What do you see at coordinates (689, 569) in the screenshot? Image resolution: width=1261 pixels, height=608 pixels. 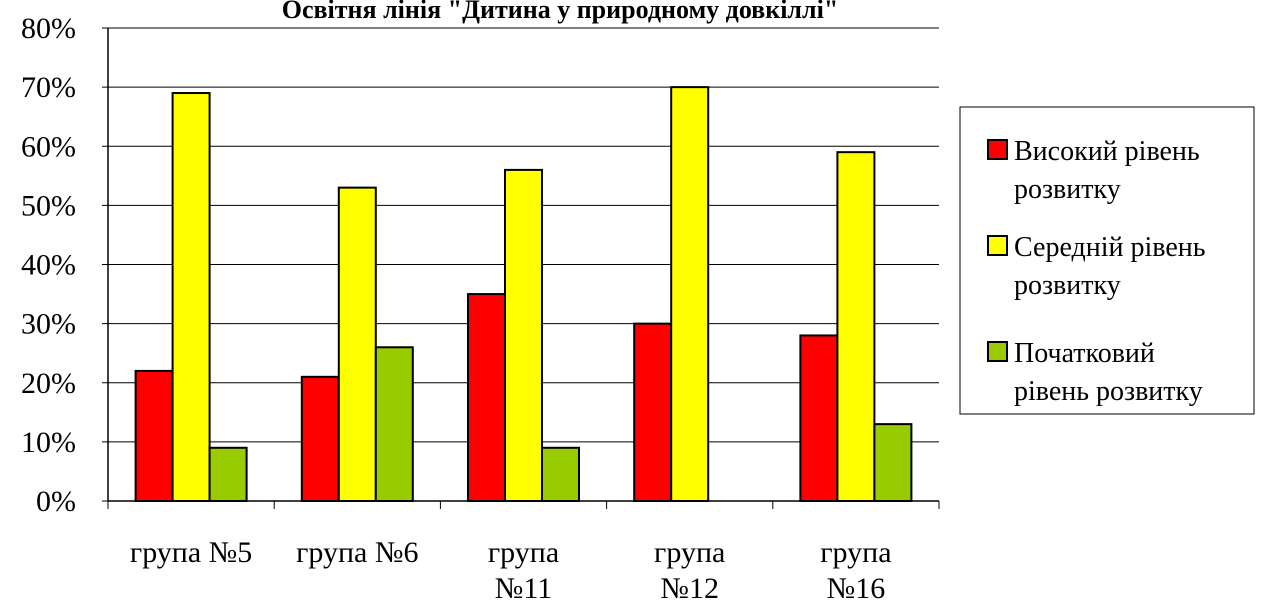 I see `x-tick-label: група №12` at bounding box center [689, 569].